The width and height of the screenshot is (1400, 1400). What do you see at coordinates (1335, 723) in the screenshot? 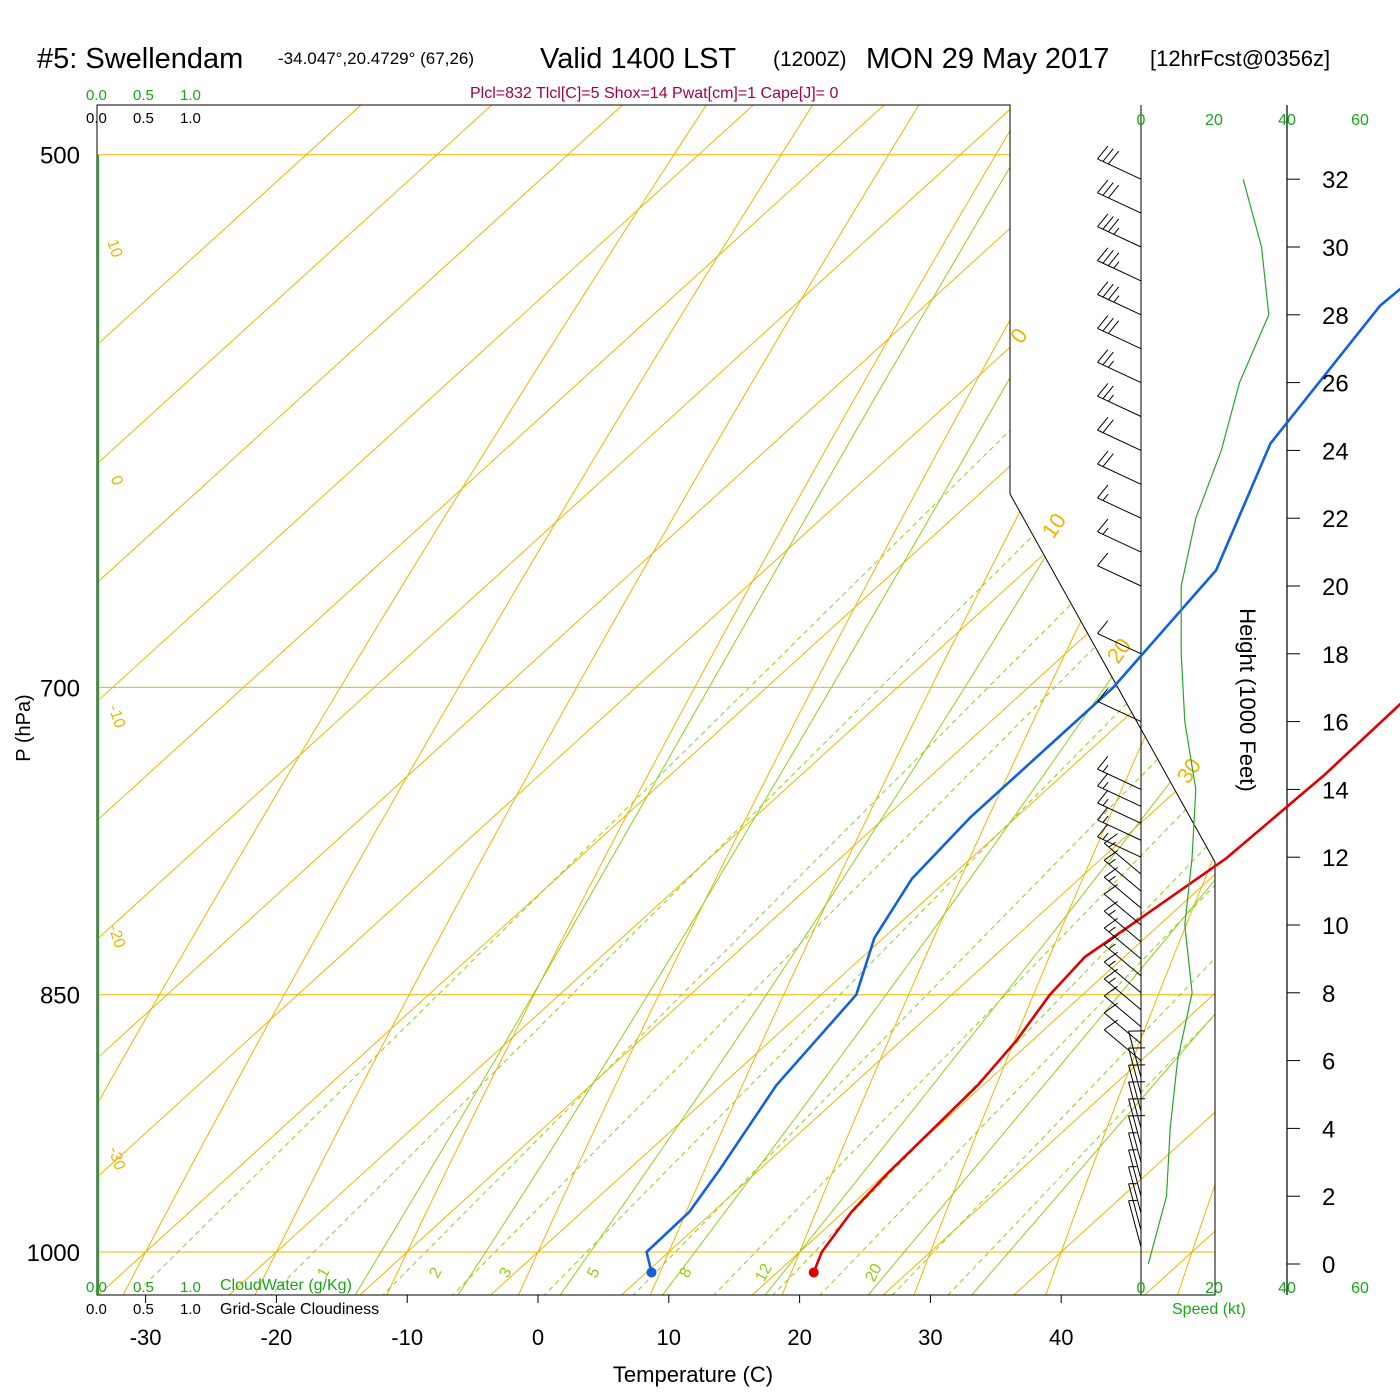
I see `height-tick-label: 16` at bounding box center [1335, 723].